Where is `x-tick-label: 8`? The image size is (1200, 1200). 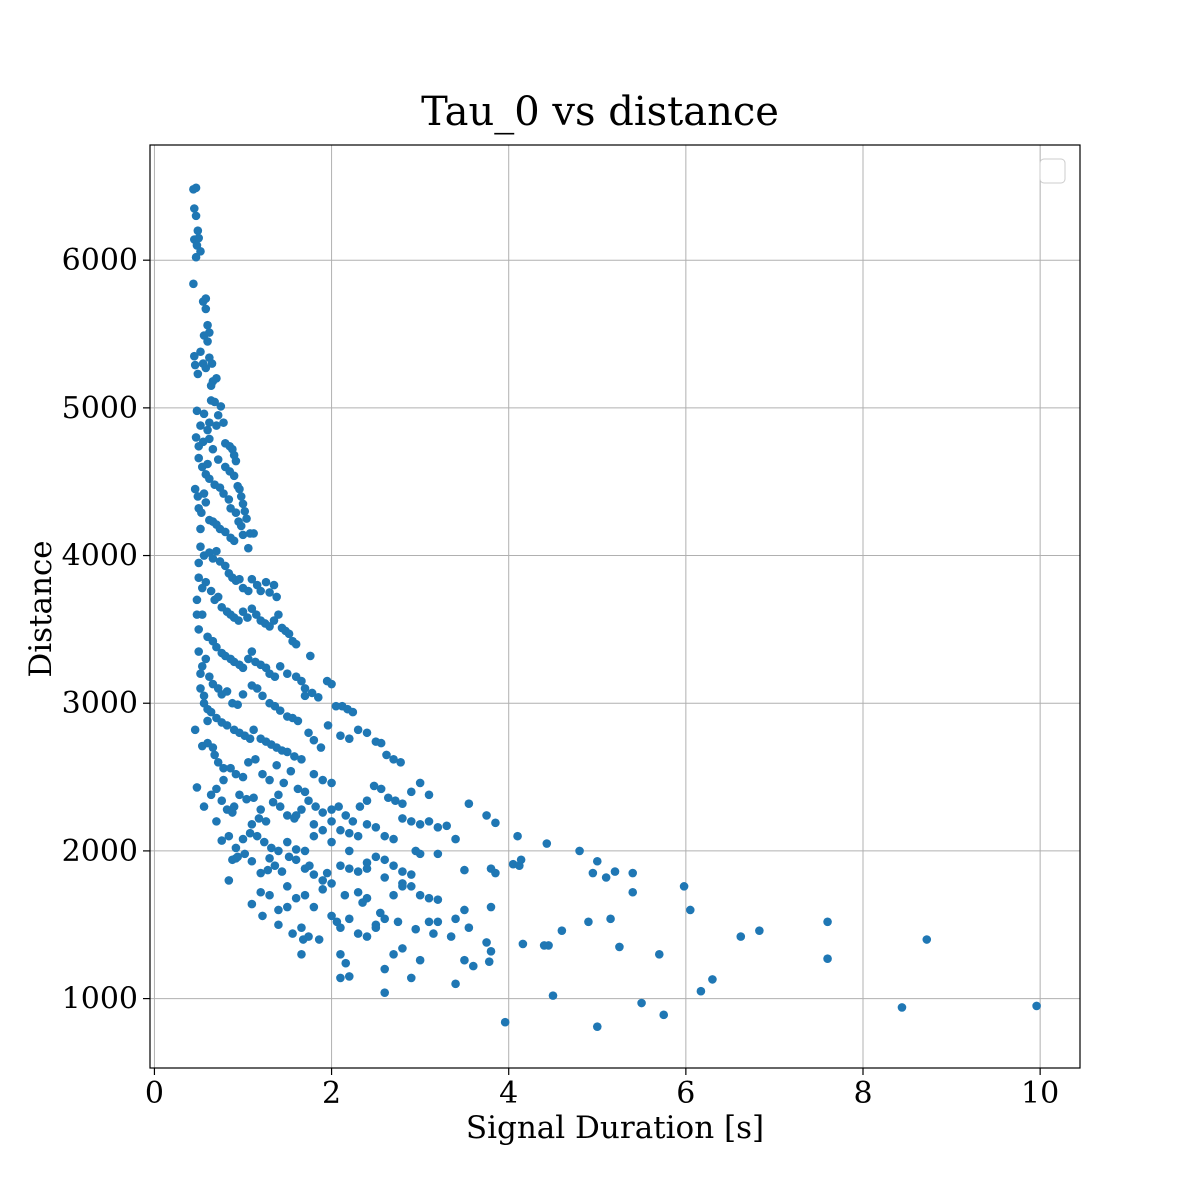 x-tick-label: 8 is located at coordinates (862, 1093).